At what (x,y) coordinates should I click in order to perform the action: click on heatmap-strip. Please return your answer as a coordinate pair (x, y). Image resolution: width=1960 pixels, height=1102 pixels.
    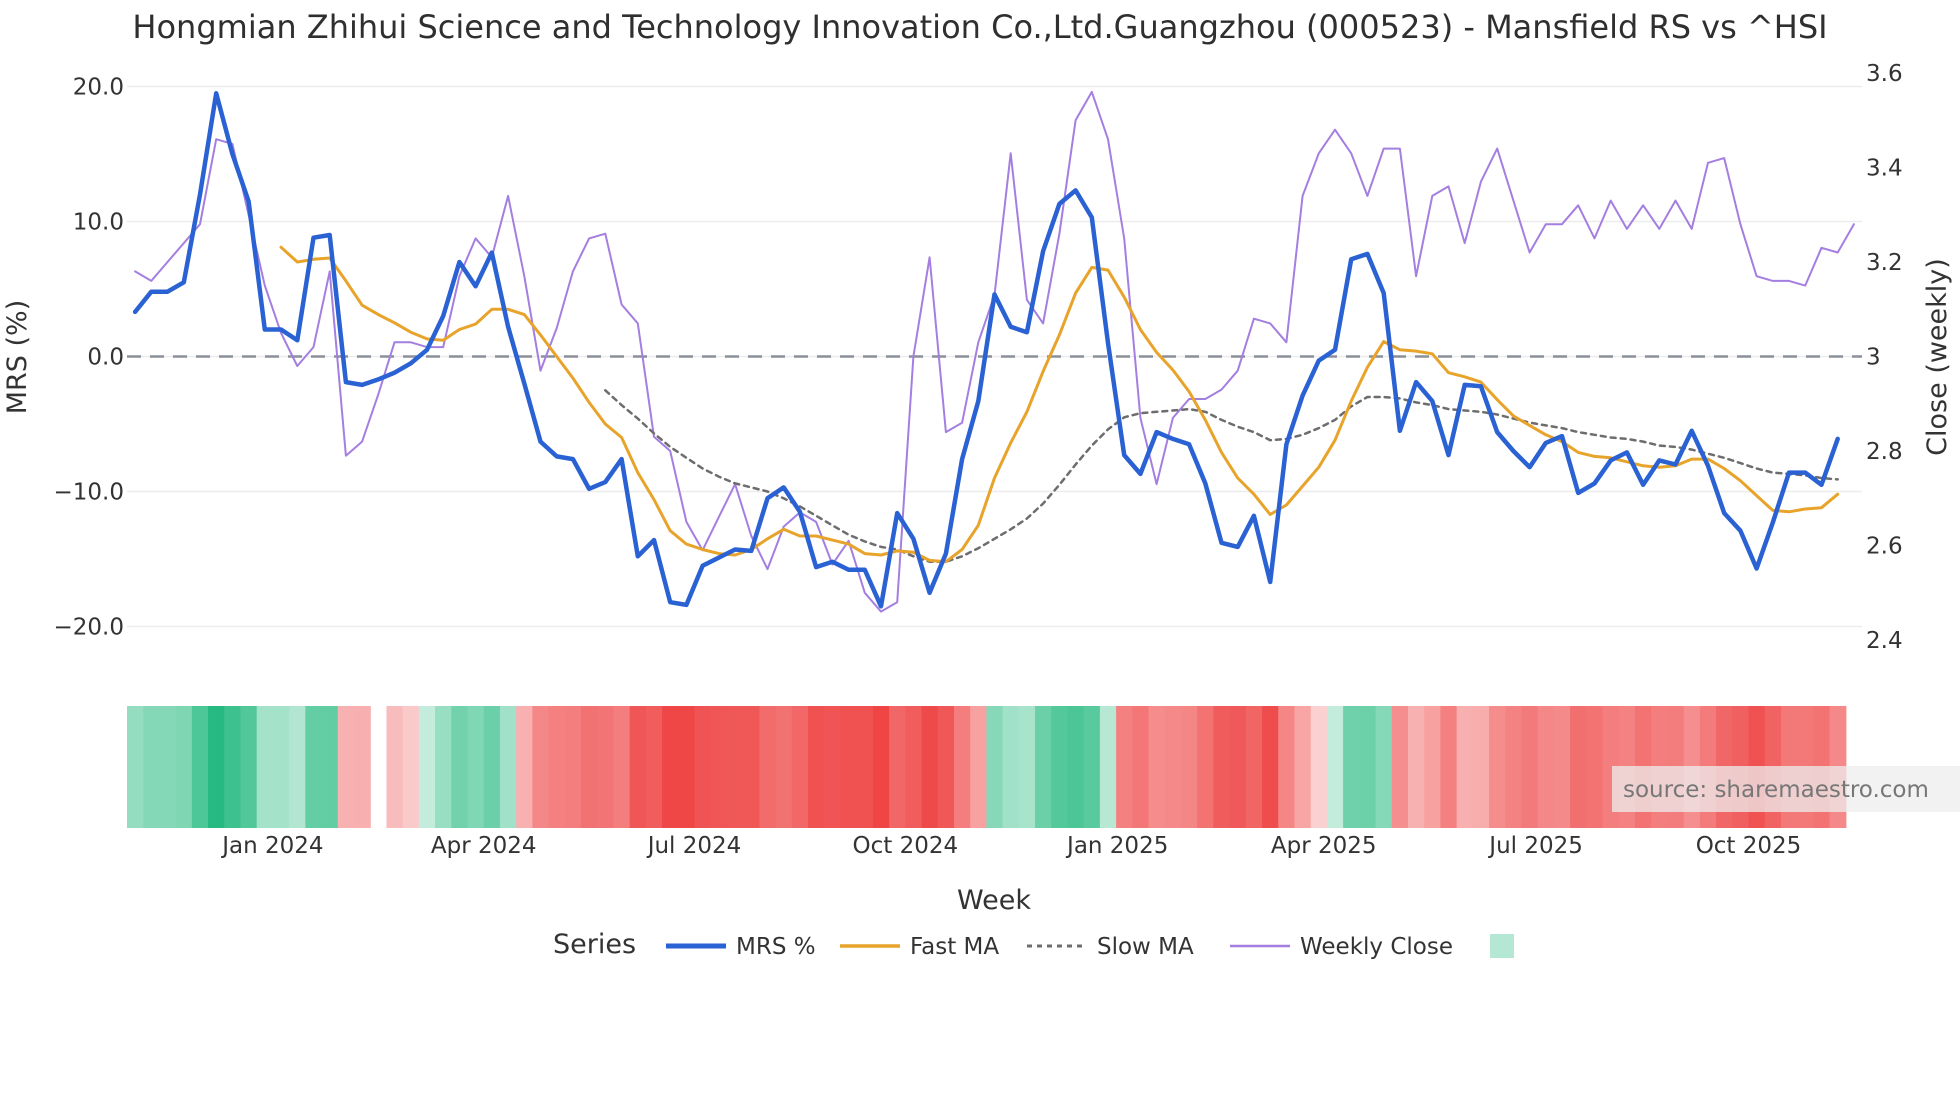
    Looking at the image, I should click on (987, 767).